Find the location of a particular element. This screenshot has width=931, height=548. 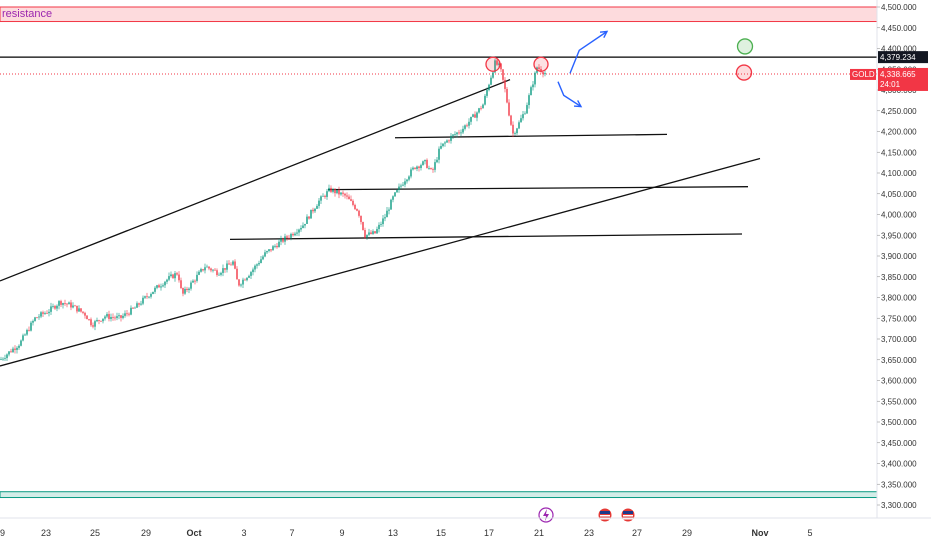

y-tick-label: 3,500.000 is located at coordinates (899, 422).